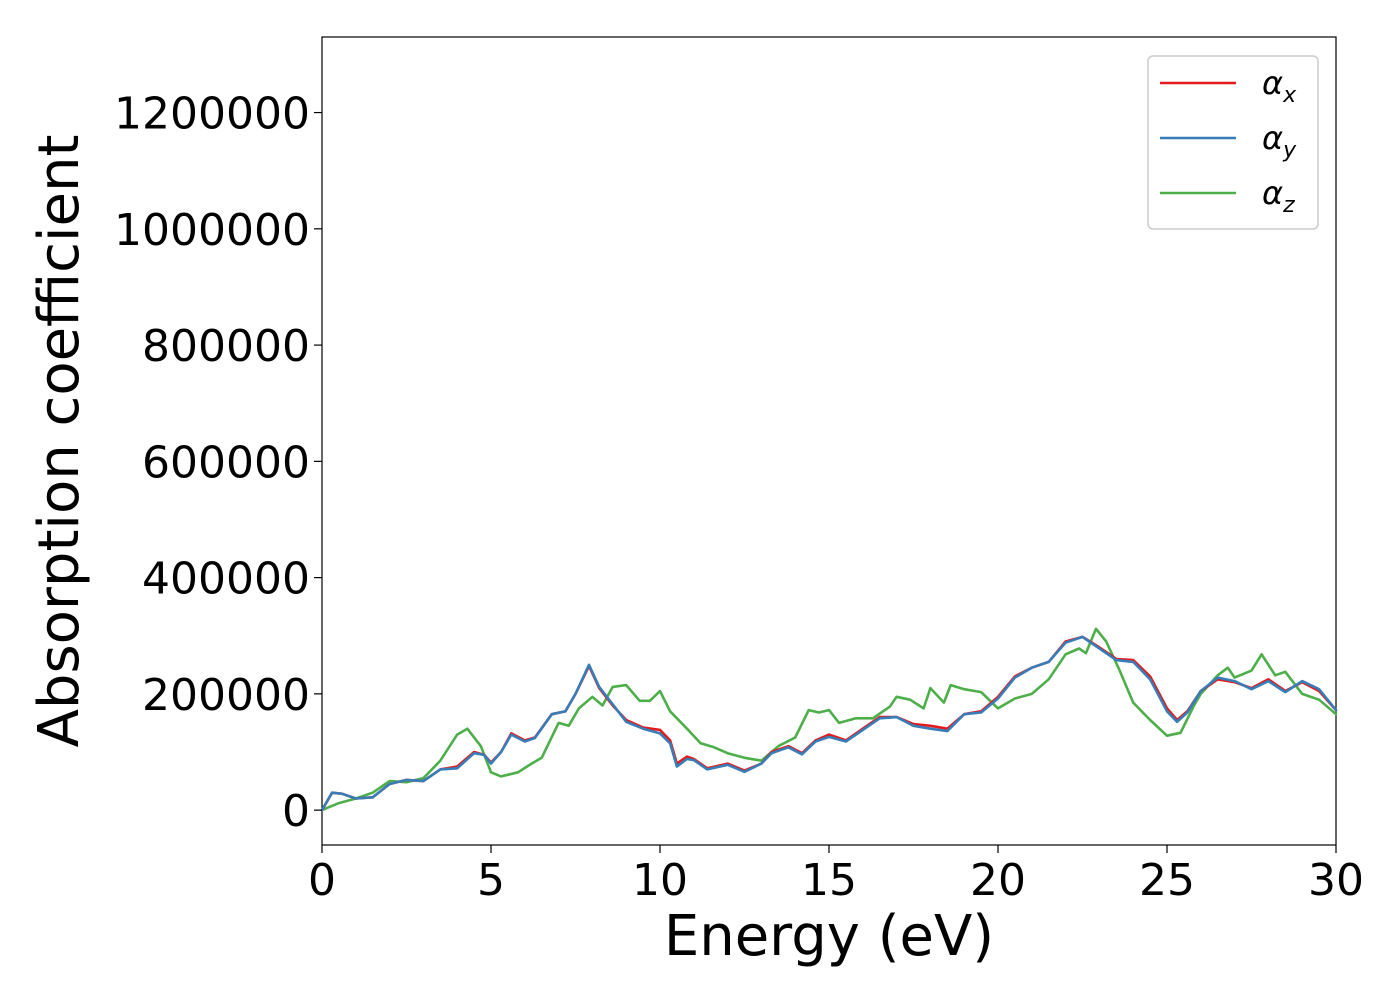 The image size is (1400, 1000). What do you see at coordinates (322, 880) in the screenshot?
I see `x-tick-label: 0` at bounding box center [322, 880].